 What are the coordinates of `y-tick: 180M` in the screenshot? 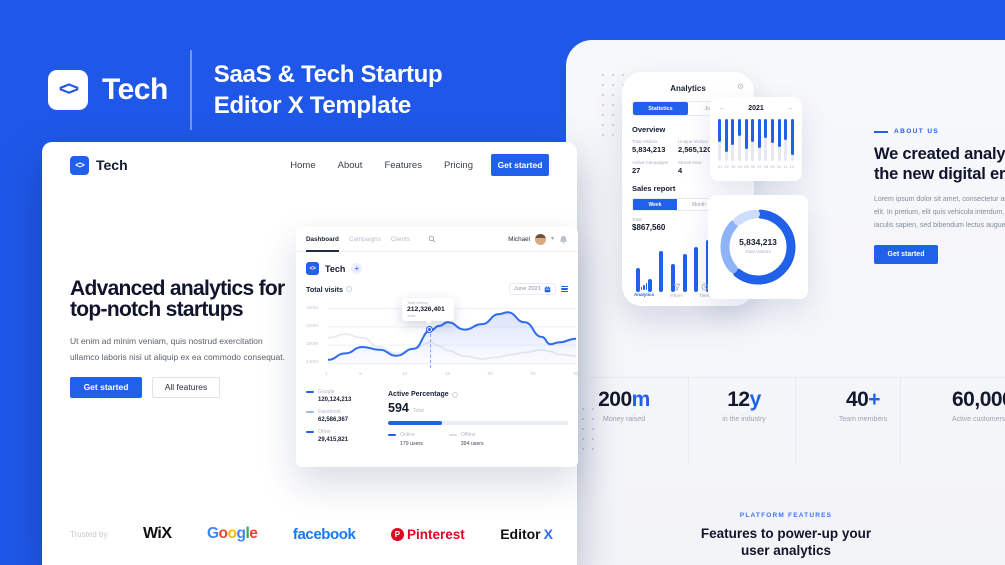 It's located at (312, 344).